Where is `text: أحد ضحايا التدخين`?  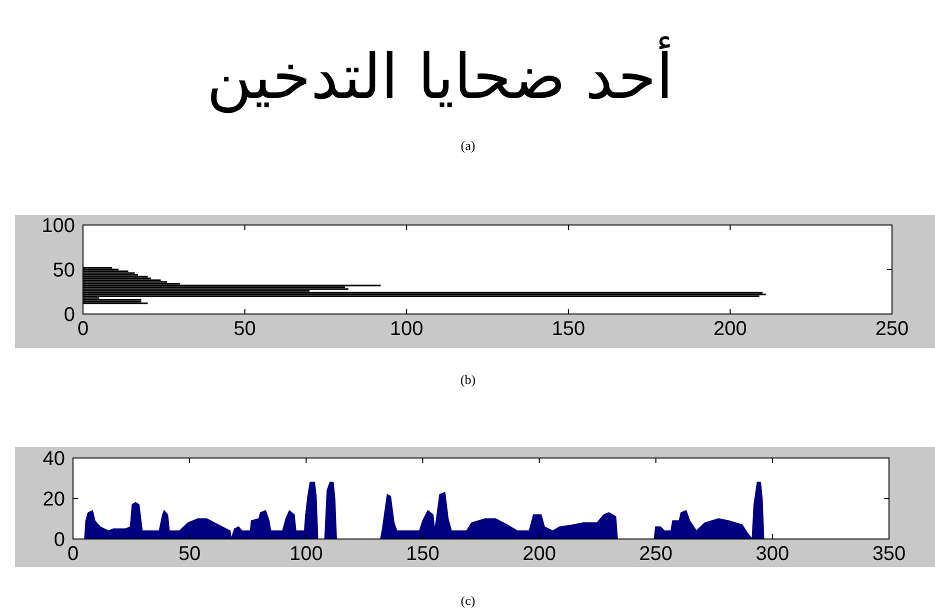
text: أحد ضحايا التدخين is located at coordinates (440, 75).